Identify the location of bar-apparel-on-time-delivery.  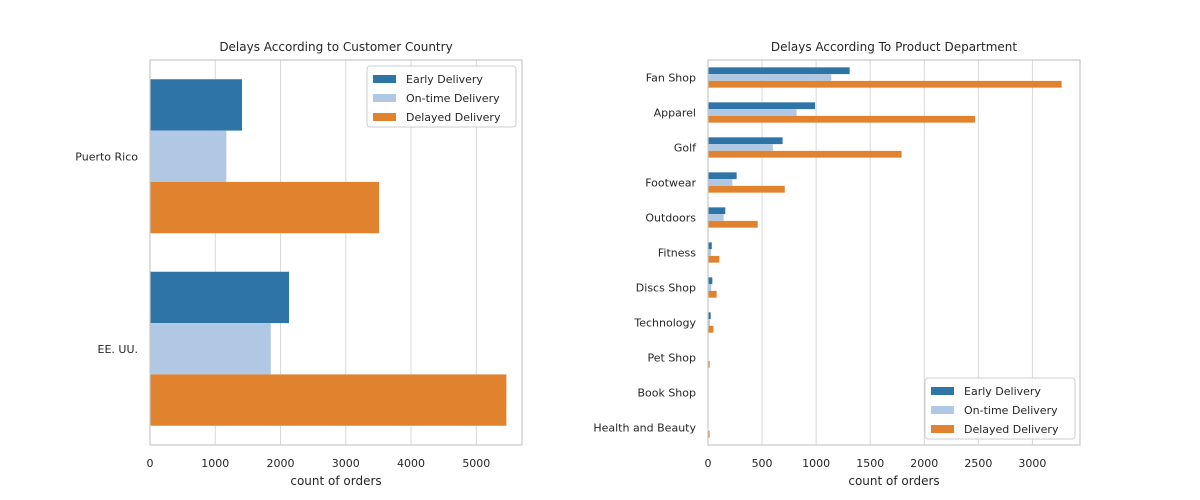
(752, 112).